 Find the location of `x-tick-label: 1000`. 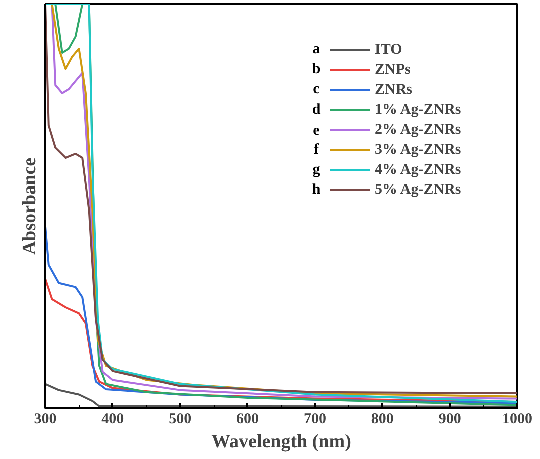

x-tick-label: 1000 is located at coordinates (517, 420).